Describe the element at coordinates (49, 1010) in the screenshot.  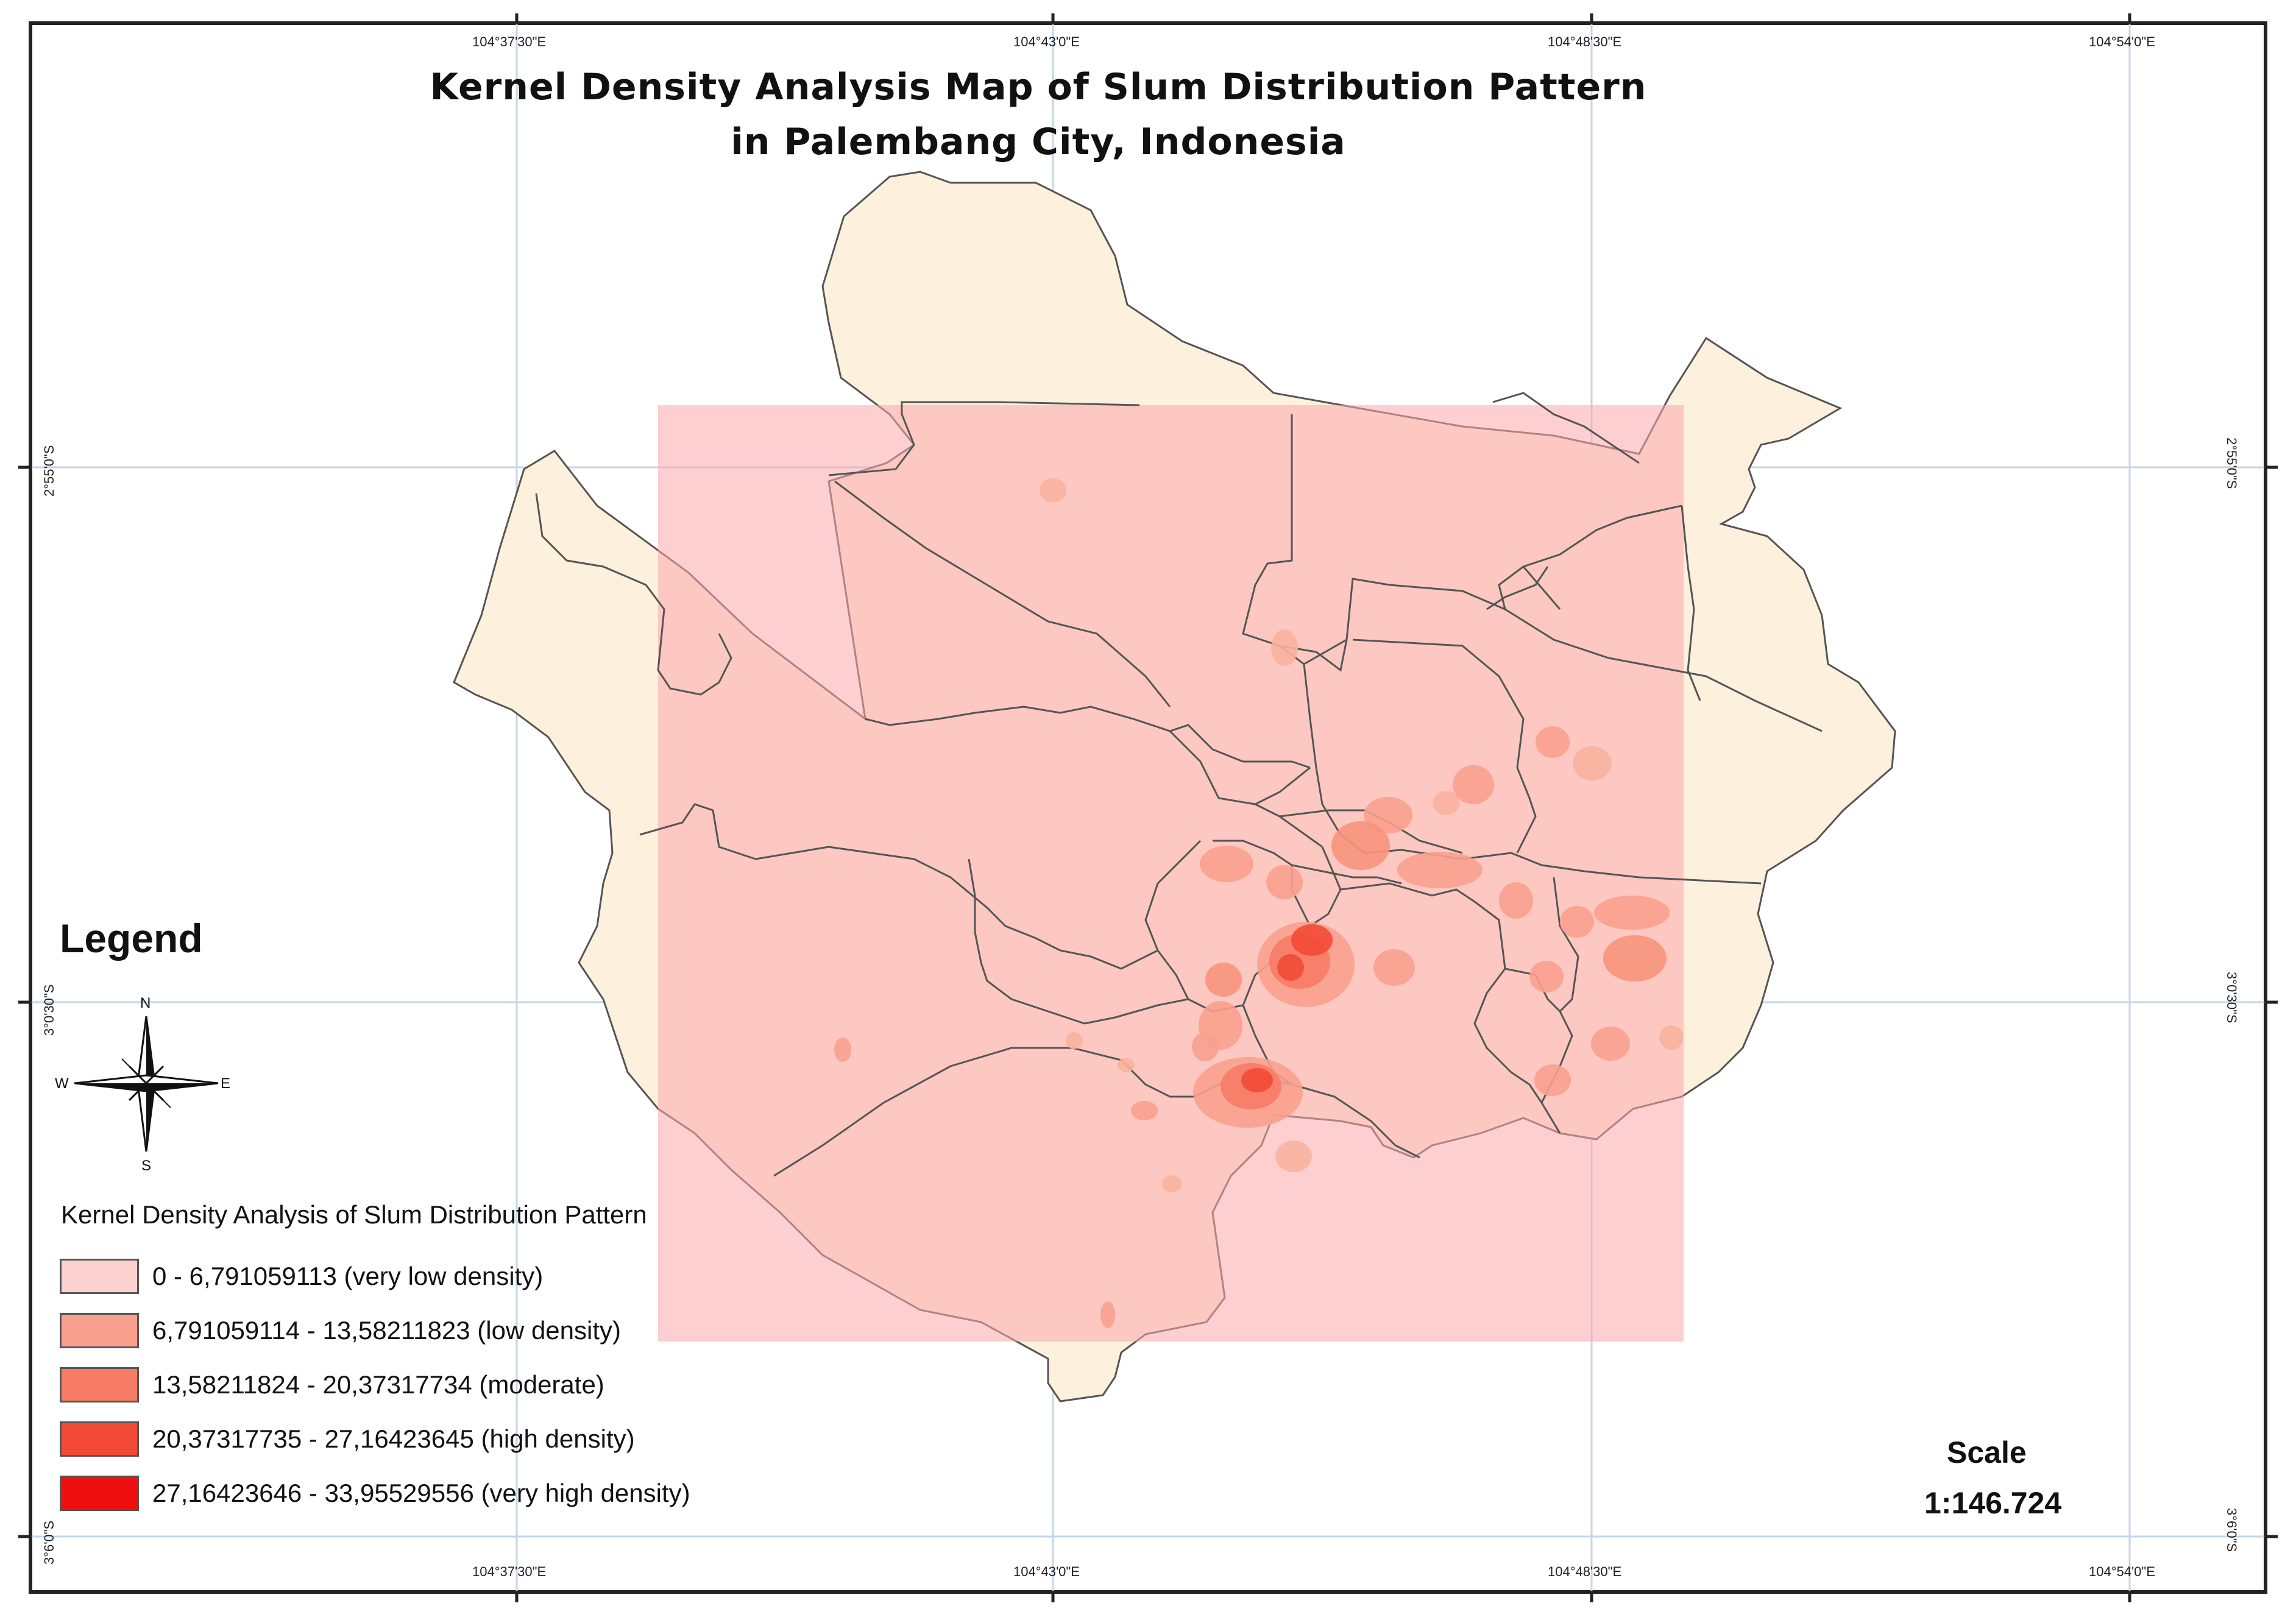
I see `lat-label-left: 3°0'30"S` at that location.